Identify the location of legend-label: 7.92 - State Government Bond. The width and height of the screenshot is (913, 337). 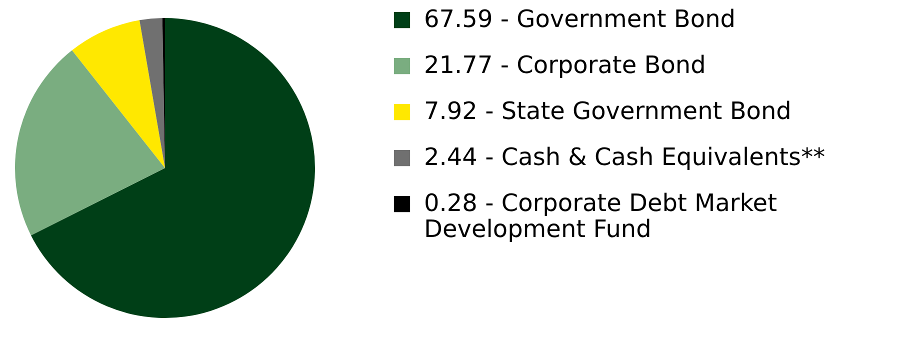
(608, 111).